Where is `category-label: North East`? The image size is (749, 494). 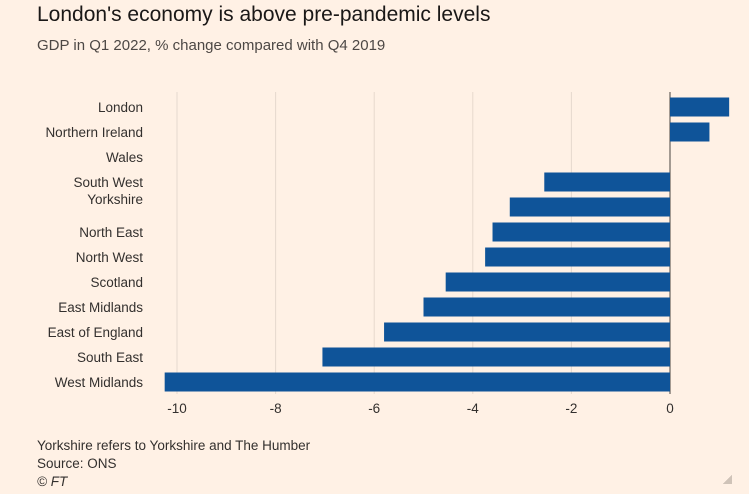 category-label: North East is located at coordinates (111, 232).